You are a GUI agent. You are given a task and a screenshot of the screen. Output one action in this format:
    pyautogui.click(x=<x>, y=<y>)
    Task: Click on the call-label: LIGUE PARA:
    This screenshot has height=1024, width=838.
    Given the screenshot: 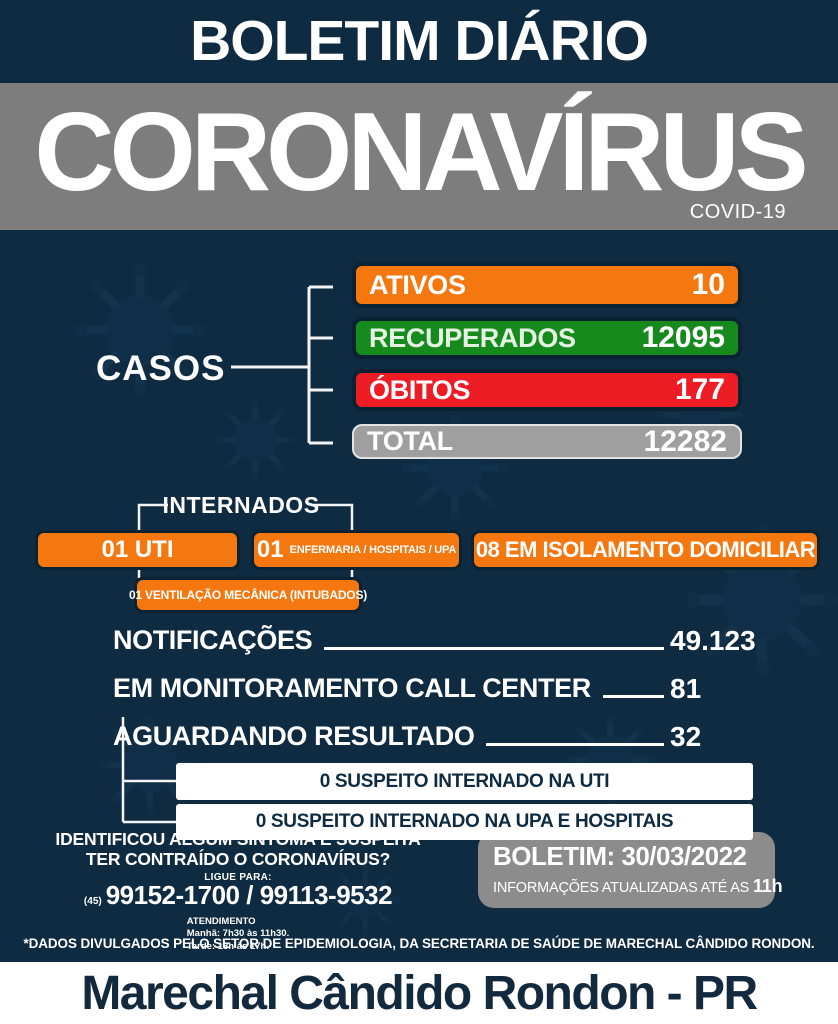 What is the action you would take?
    pyautogui.click(x=238, y=877)
    